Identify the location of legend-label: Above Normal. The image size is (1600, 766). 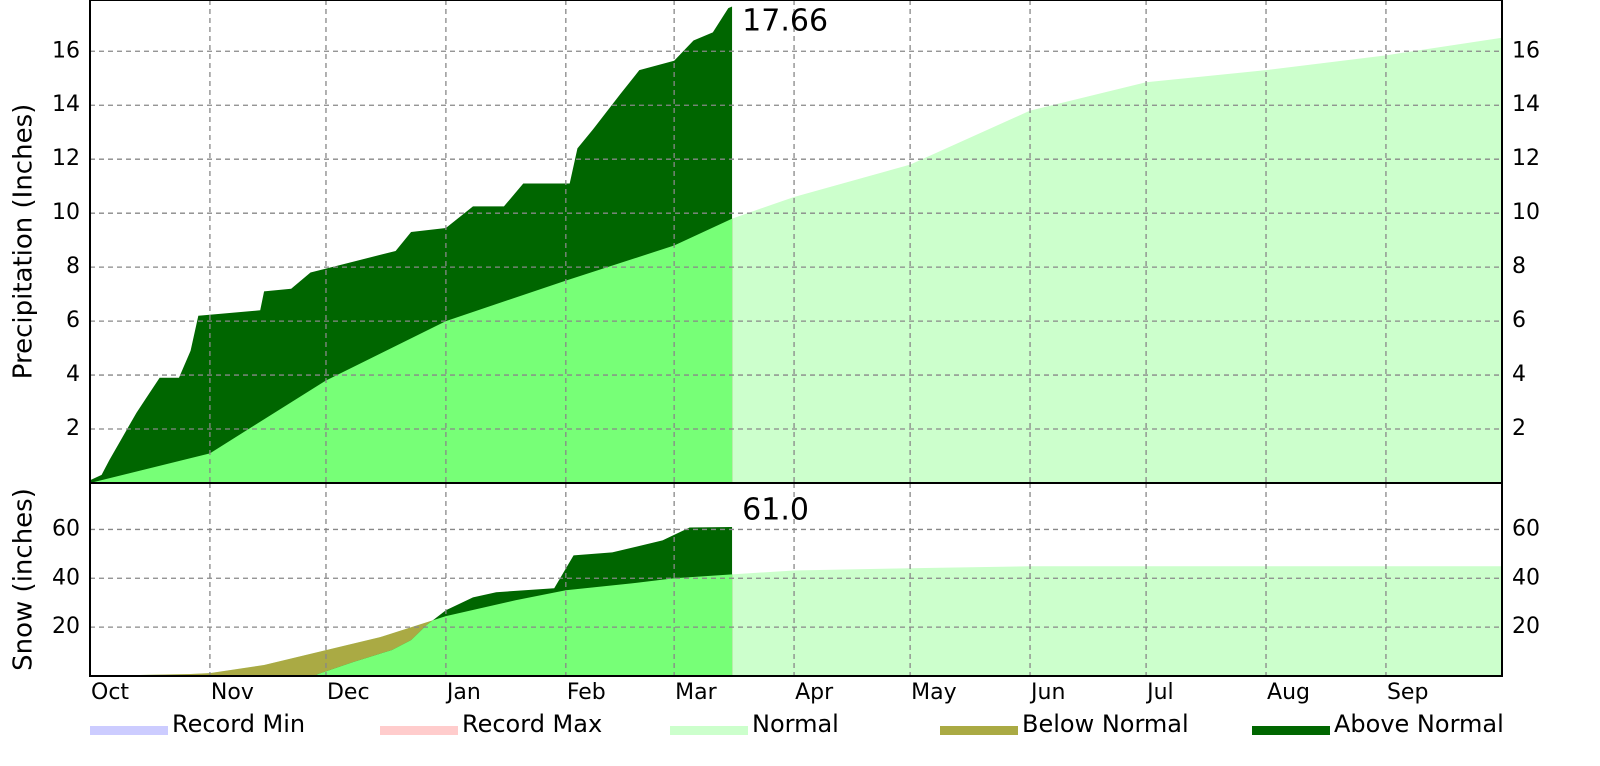
(1419, 724).